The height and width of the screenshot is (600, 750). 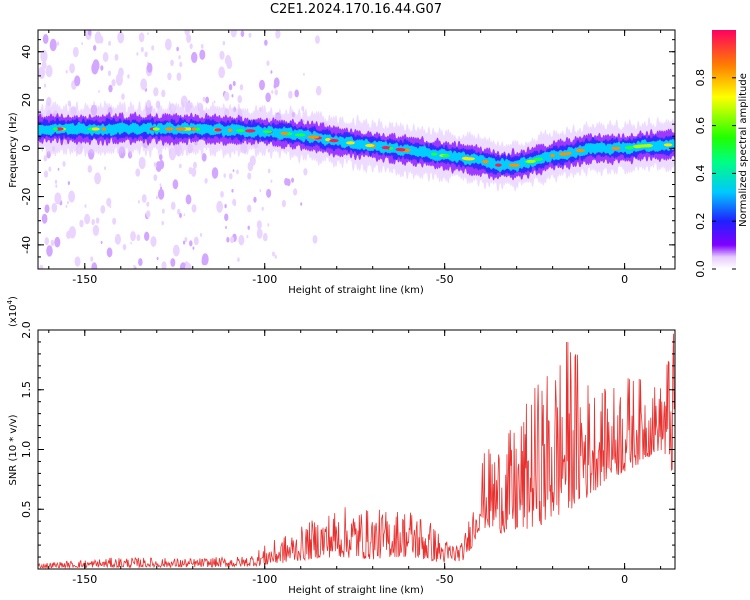 I want to click on colorbar-tick-label: 0.0, so click(x=700, y=269).